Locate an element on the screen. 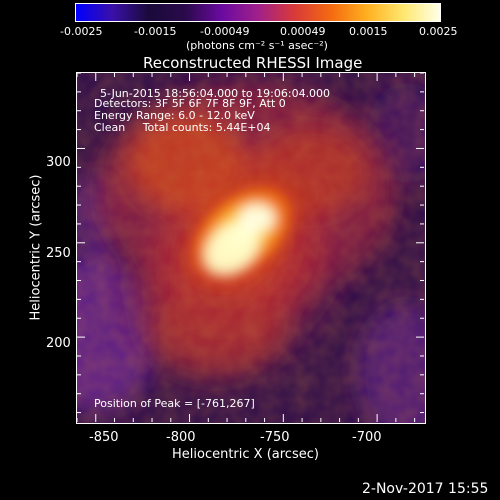  flare-source is located at coordinates (242, 233).